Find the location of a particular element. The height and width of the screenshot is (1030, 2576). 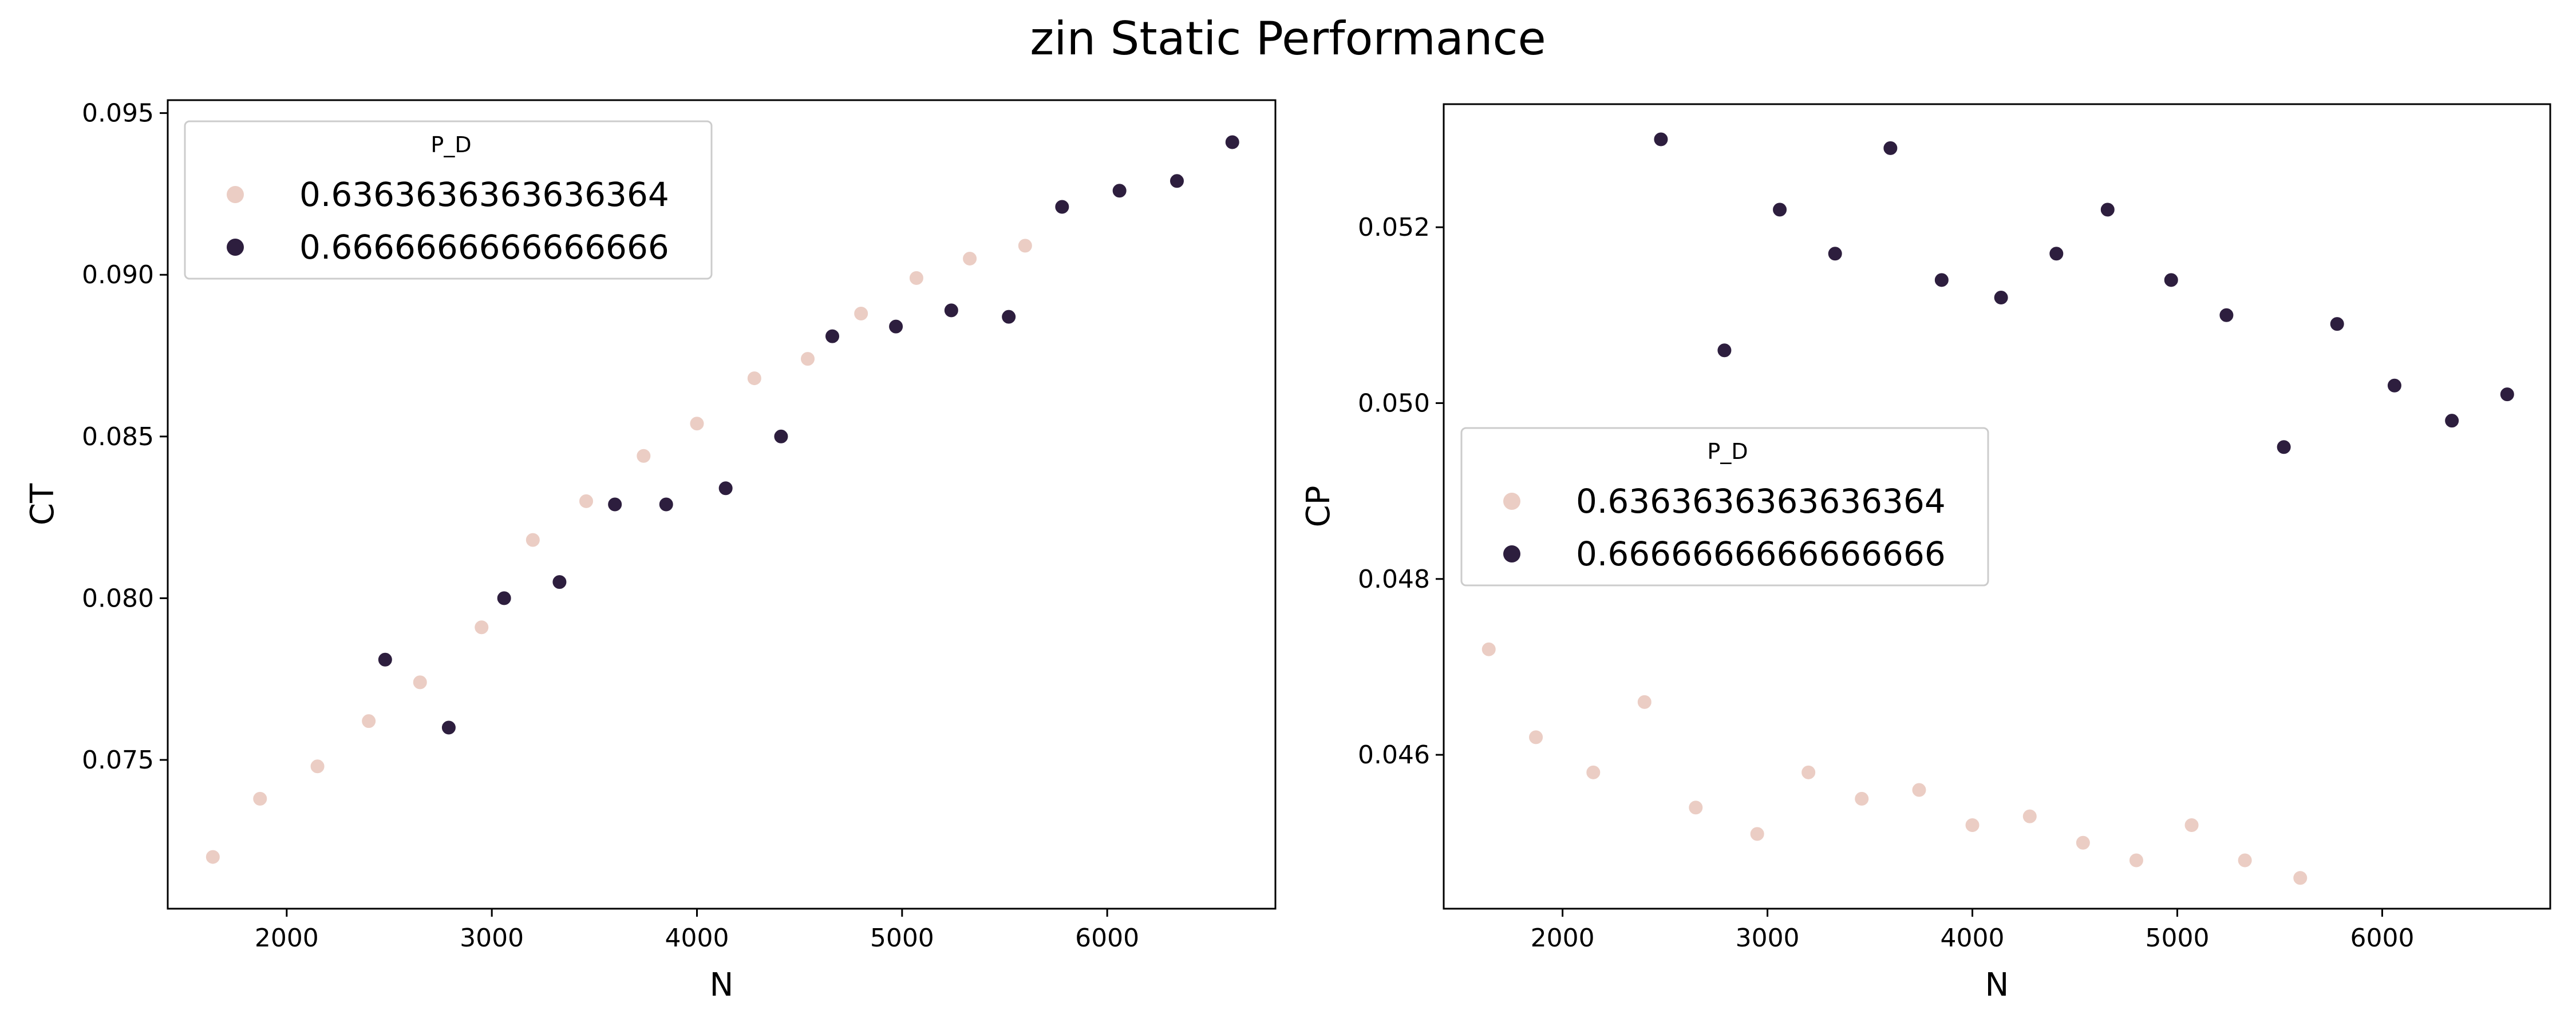

cp-x-tick-label: 4000 is located at coordinates (1973, 938).